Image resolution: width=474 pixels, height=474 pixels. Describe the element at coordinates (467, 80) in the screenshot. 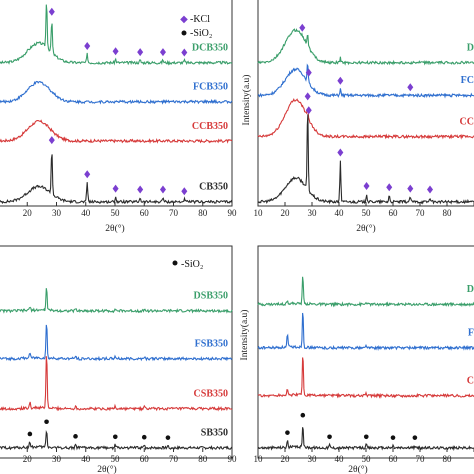

I see `series-label: FC` at that location.